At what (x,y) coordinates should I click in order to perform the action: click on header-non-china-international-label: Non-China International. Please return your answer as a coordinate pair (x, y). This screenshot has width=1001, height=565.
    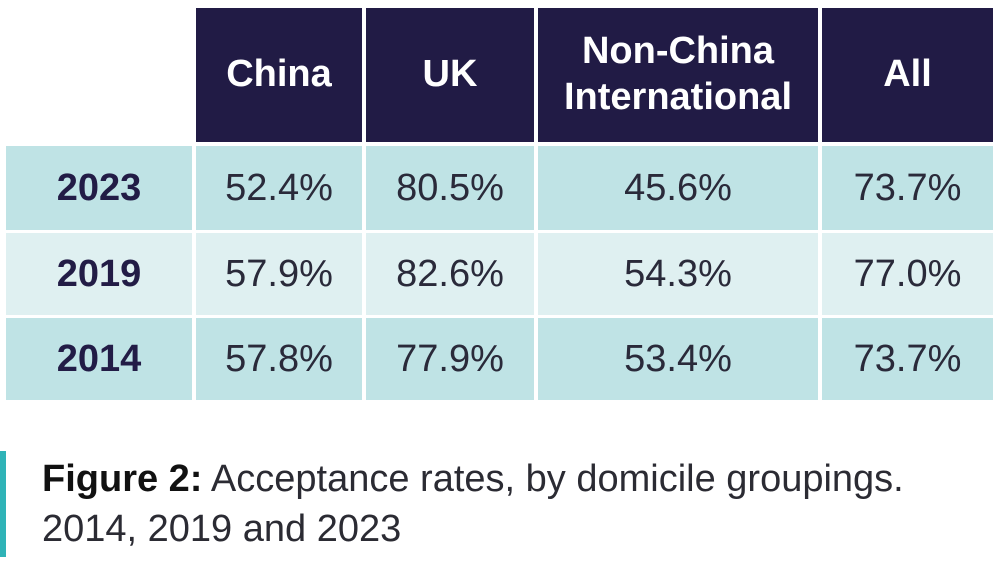
    Looking at the image, I should click on (678, 74).